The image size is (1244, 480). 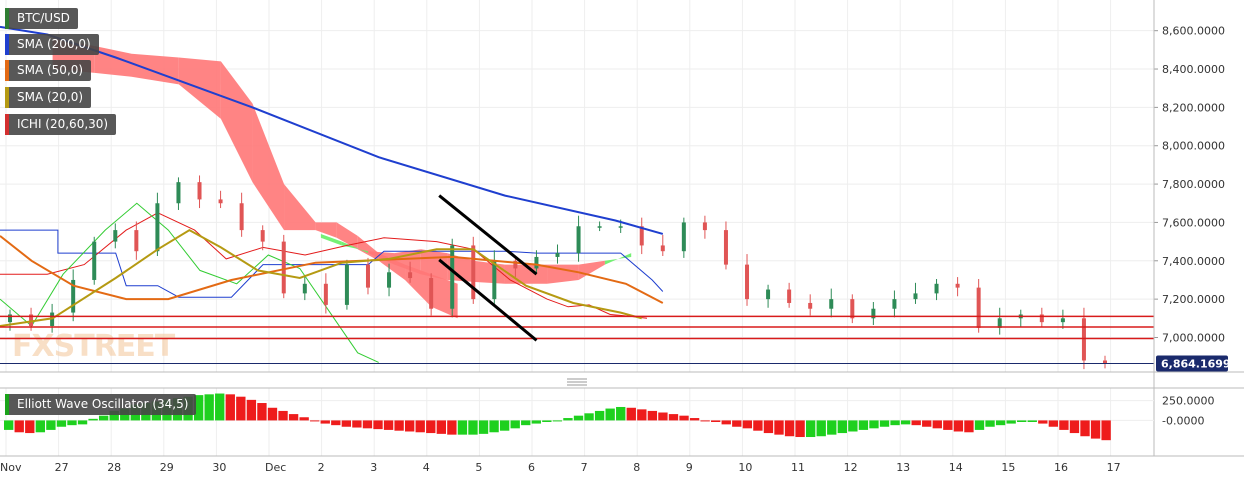 I want to click on y-tick-label-6: 7,400.0000, so click(x=1193, y=261).